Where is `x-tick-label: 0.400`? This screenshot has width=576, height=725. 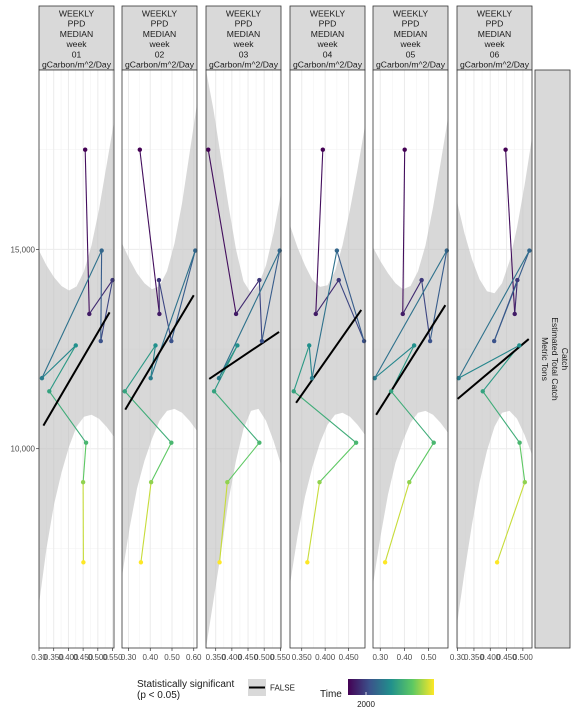
x-tick-label: 0.400 is located at coordinates (325, 657).